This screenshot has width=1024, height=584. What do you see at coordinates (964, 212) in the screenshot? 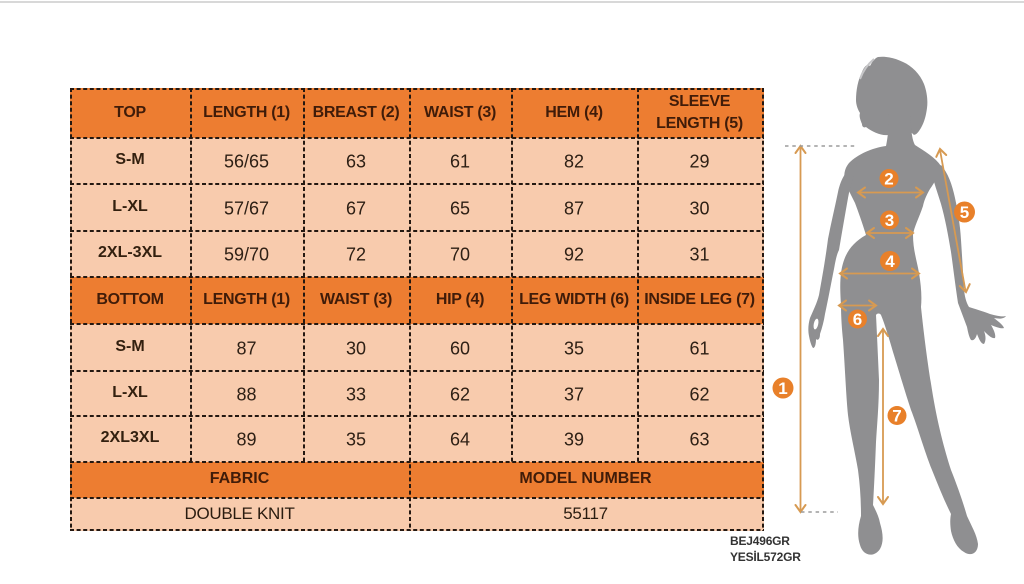
I see `svg-text: 5` at bounding box center [964, 212].